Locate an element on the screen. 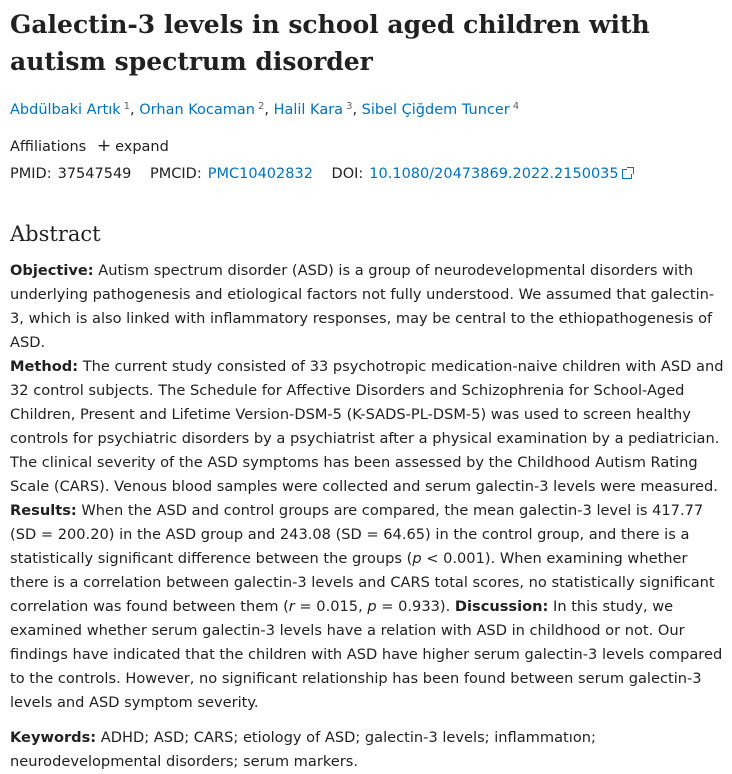 Image resolution: width=732 pixels, height=774 pixels. author-affiliation-ref: 2 is located at coordinates (261, 106).